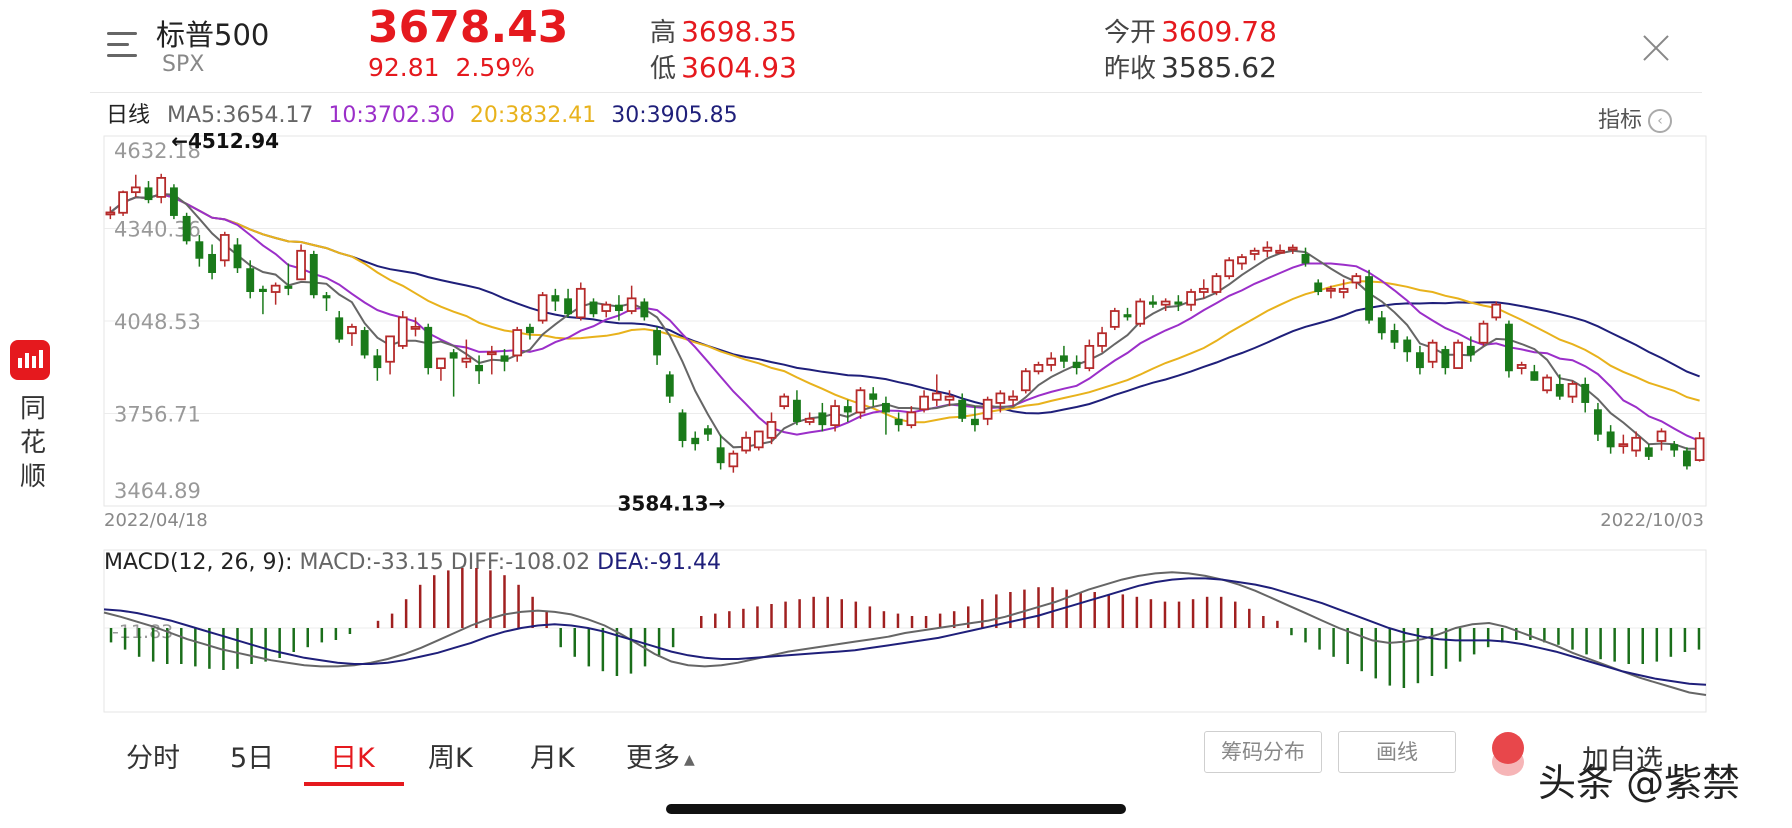 The width and height of the screenshot is (1792, 828). What do you see at coordinates (352, 758) in the screenshot?
I see `tab-daily-k: 日K` at bounding box center [352, 758].